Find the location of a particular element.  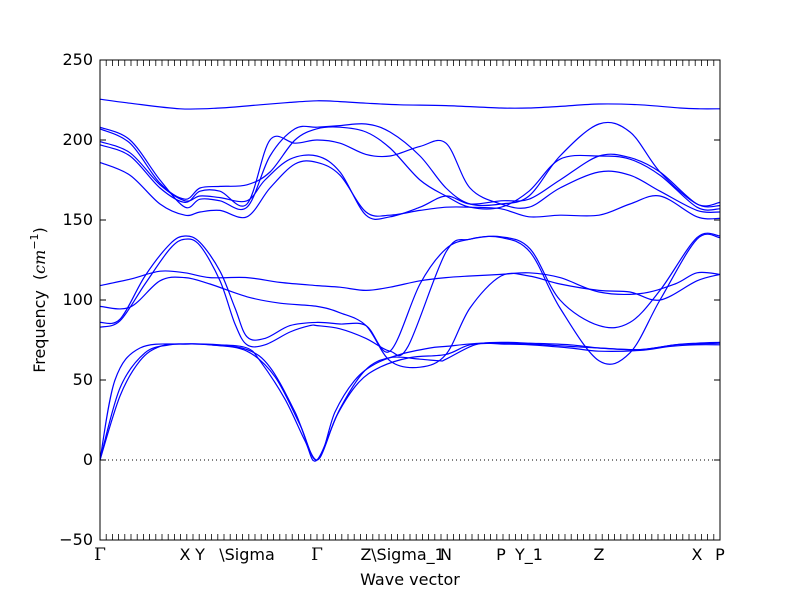

x-axis-label: Wave vector is located at coordinates (410, 579).